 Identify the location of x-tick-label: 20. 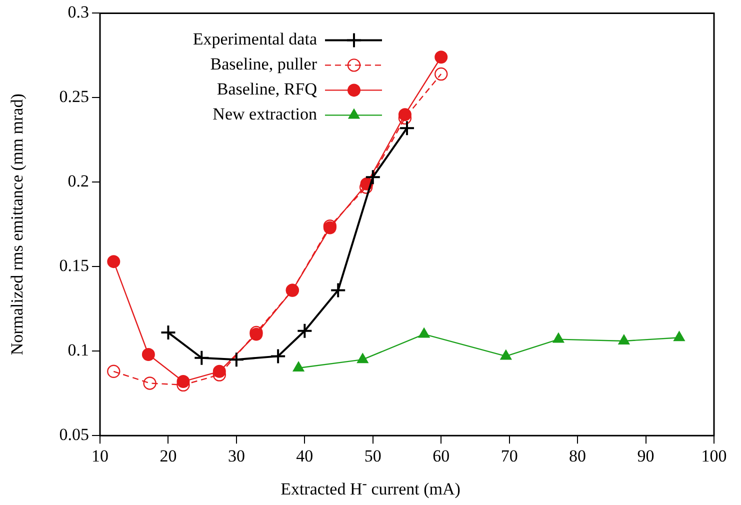
(168, 456).